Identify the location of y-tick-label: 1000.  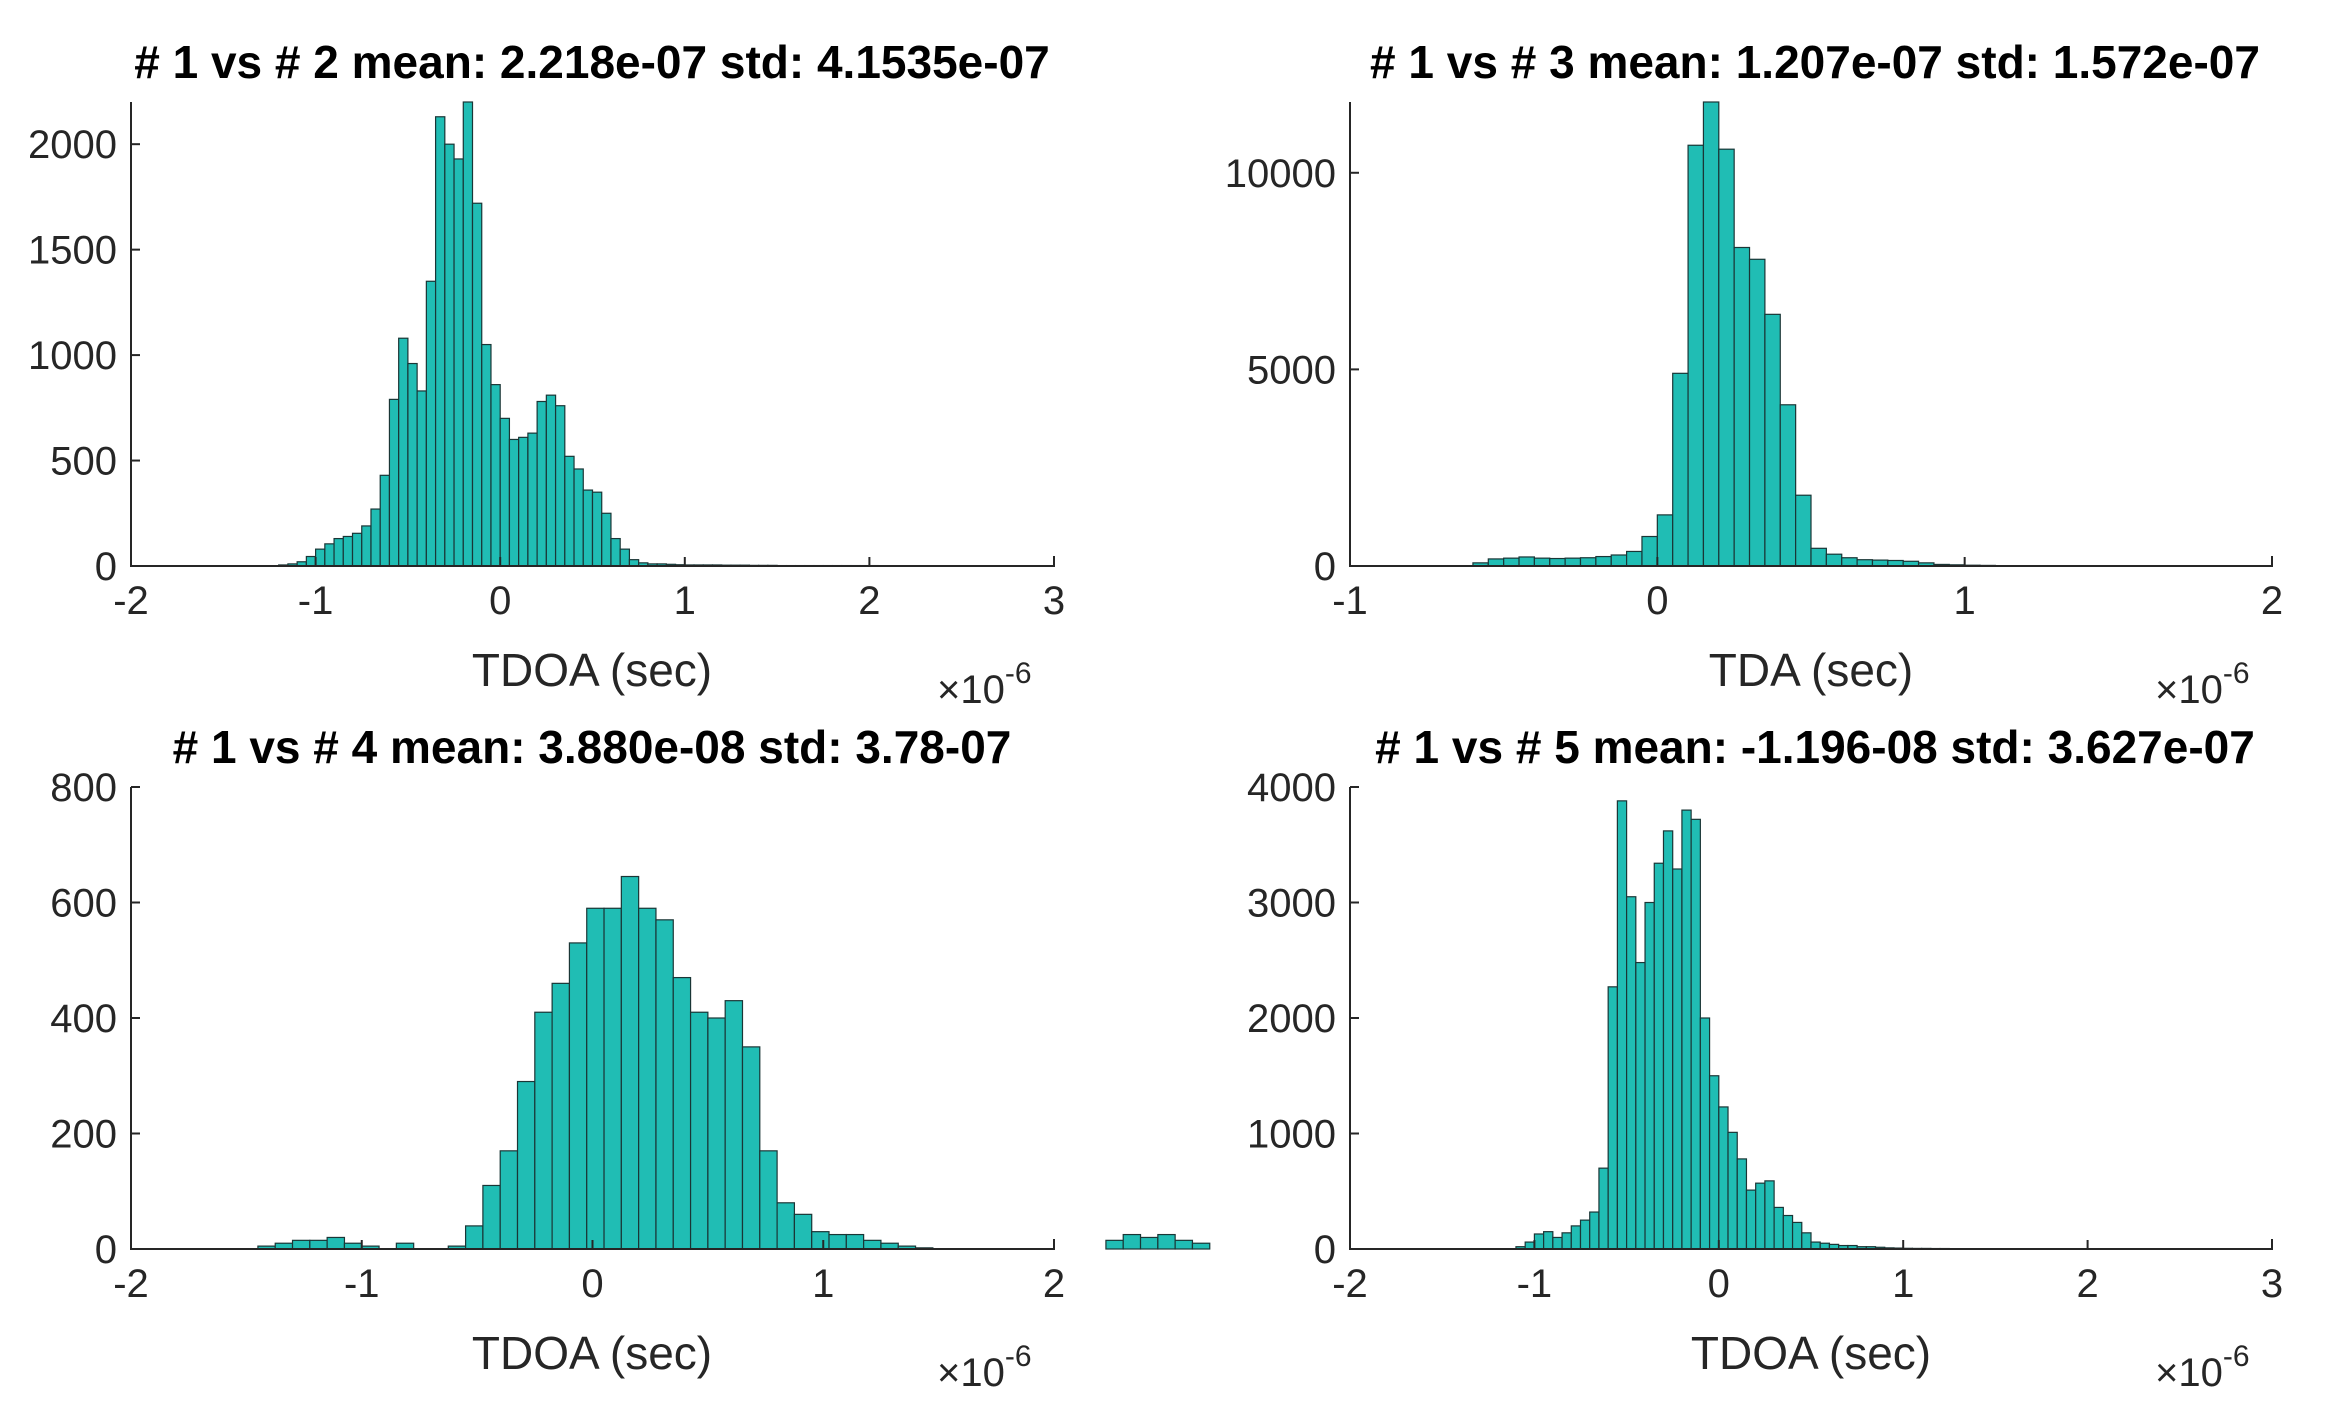
(72, 356).